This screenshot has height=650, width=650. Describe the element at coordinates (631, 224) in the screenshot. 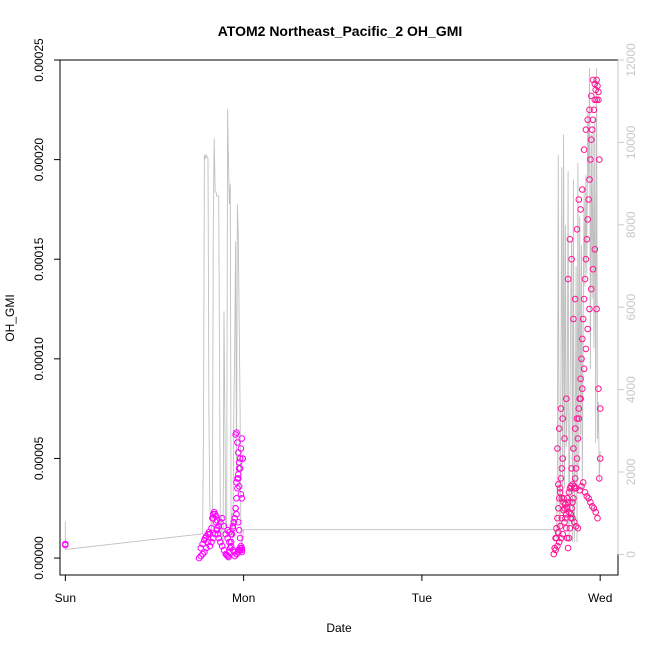

I see `y2-tick-label: 8000` at that location.